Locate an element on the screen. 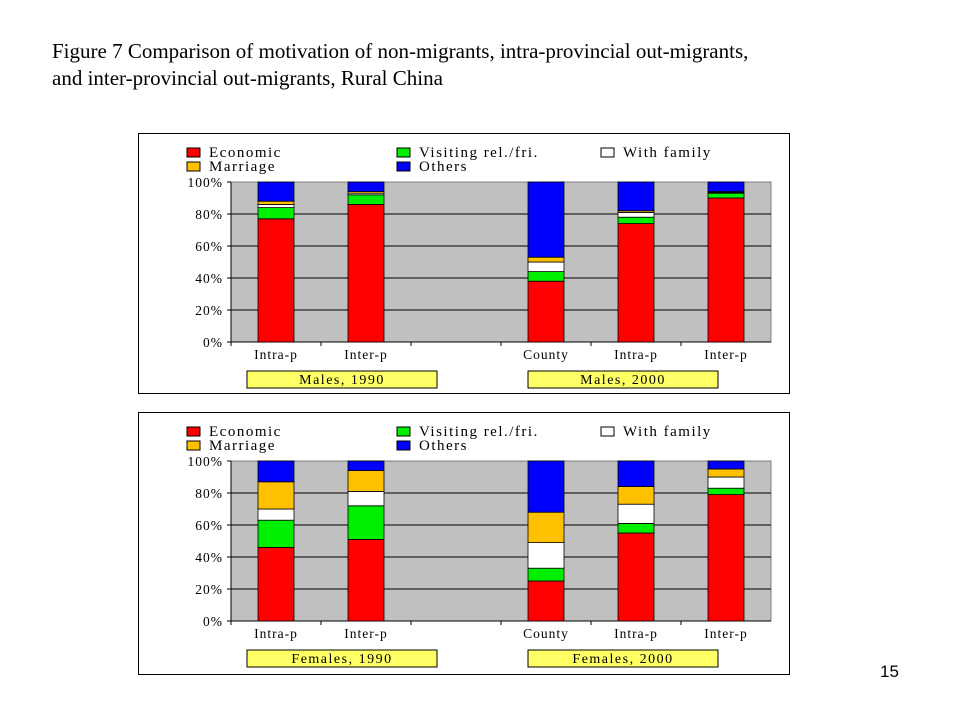 This screenshot has height=720, width=960. chart-2-legend-label-others: Others is located at coordinates (443, 446).